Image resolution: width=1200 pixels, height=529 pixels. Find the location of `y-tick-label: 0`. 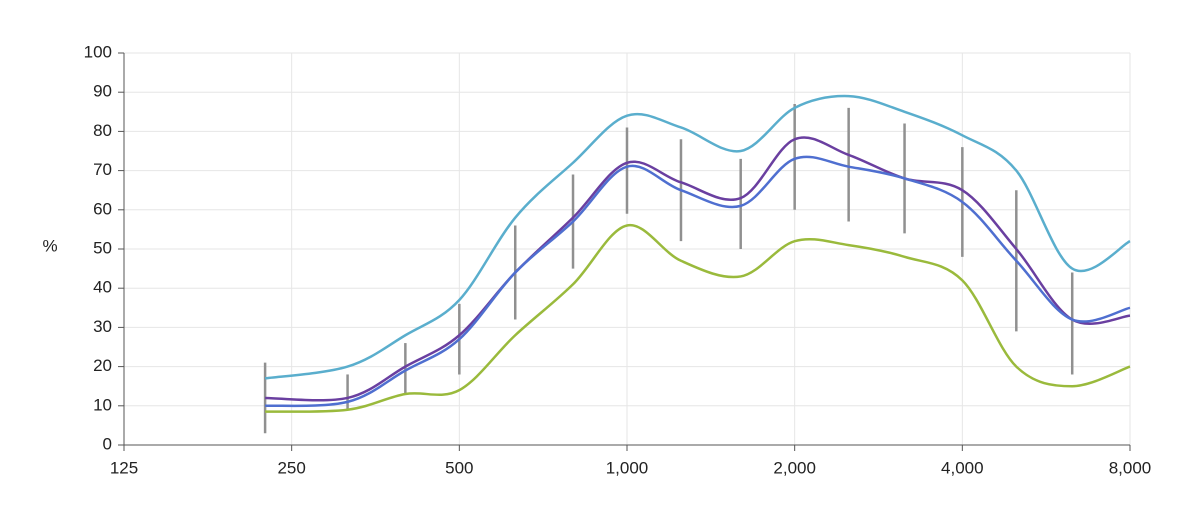

y-tick-label: 0 is located at coordinates (107, 443).